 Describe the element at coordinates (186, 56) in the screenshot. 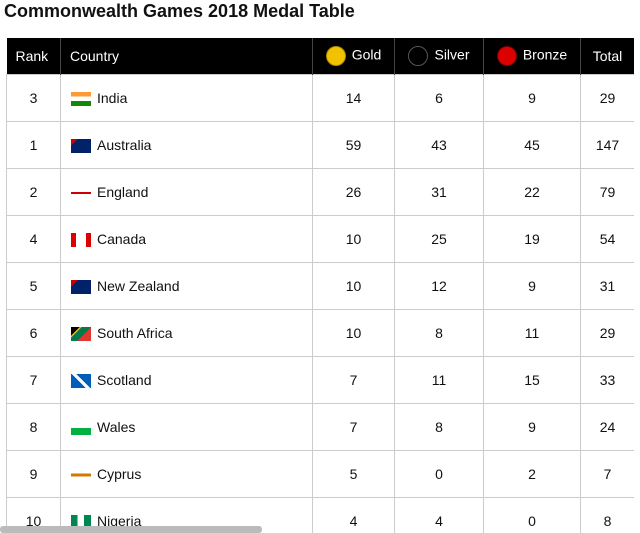

I see `header-cell: Country` at that location.